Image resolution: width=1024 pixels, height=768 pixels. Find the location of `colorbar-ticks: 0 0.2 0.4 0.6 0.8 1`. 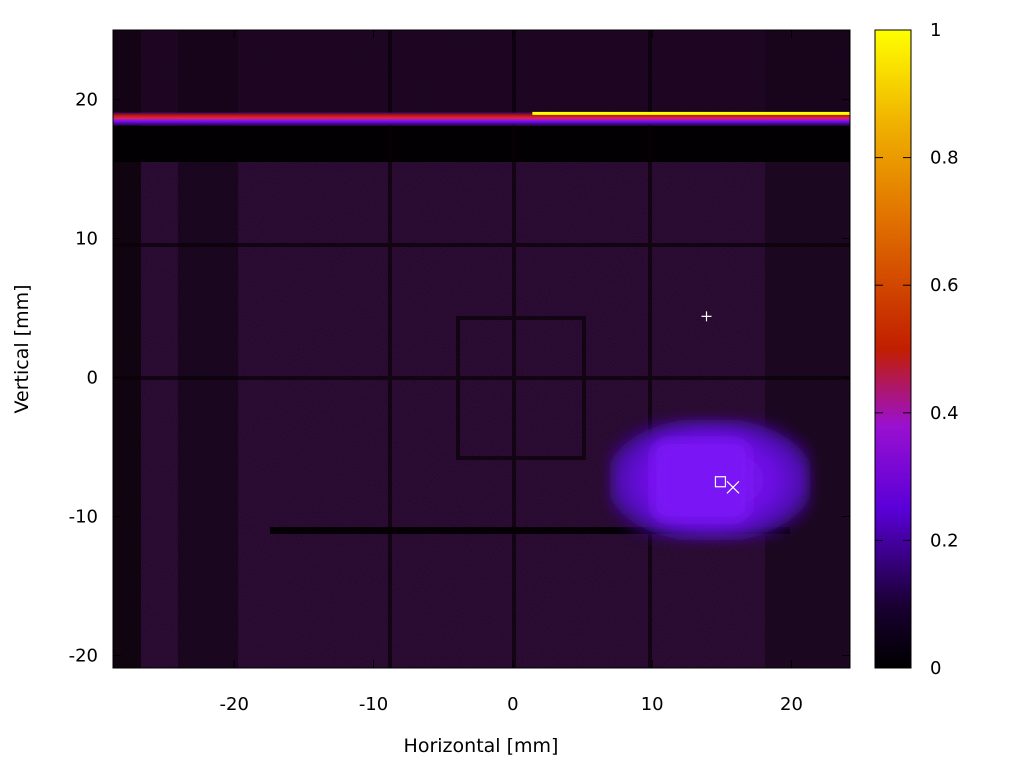

colorbar-ticks: 0 0.2 0.4 0.6 0.8 1 is located at coordinates (917, 349).